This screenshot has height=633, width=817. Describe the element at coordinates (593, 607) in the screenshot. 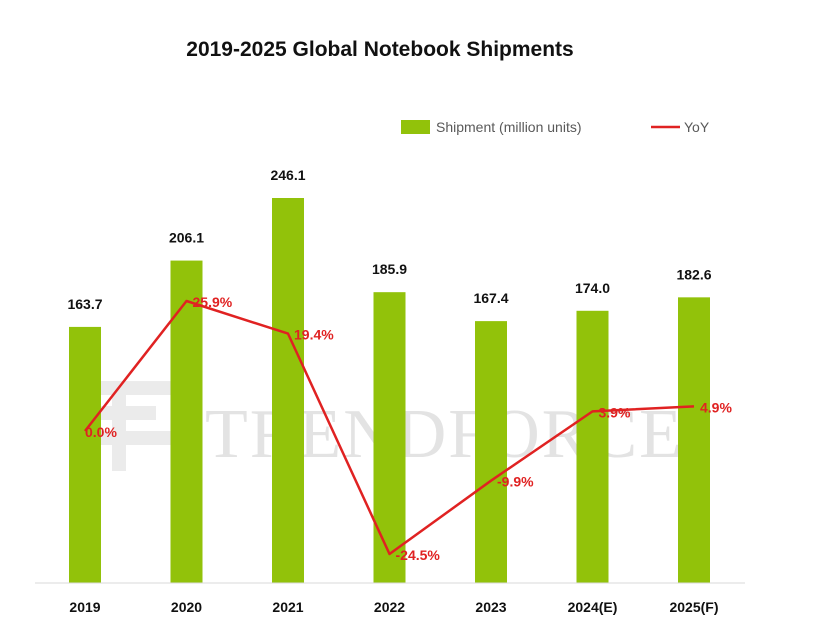

I see `x-tick-label-2024(E): 2024(E)` at that location.